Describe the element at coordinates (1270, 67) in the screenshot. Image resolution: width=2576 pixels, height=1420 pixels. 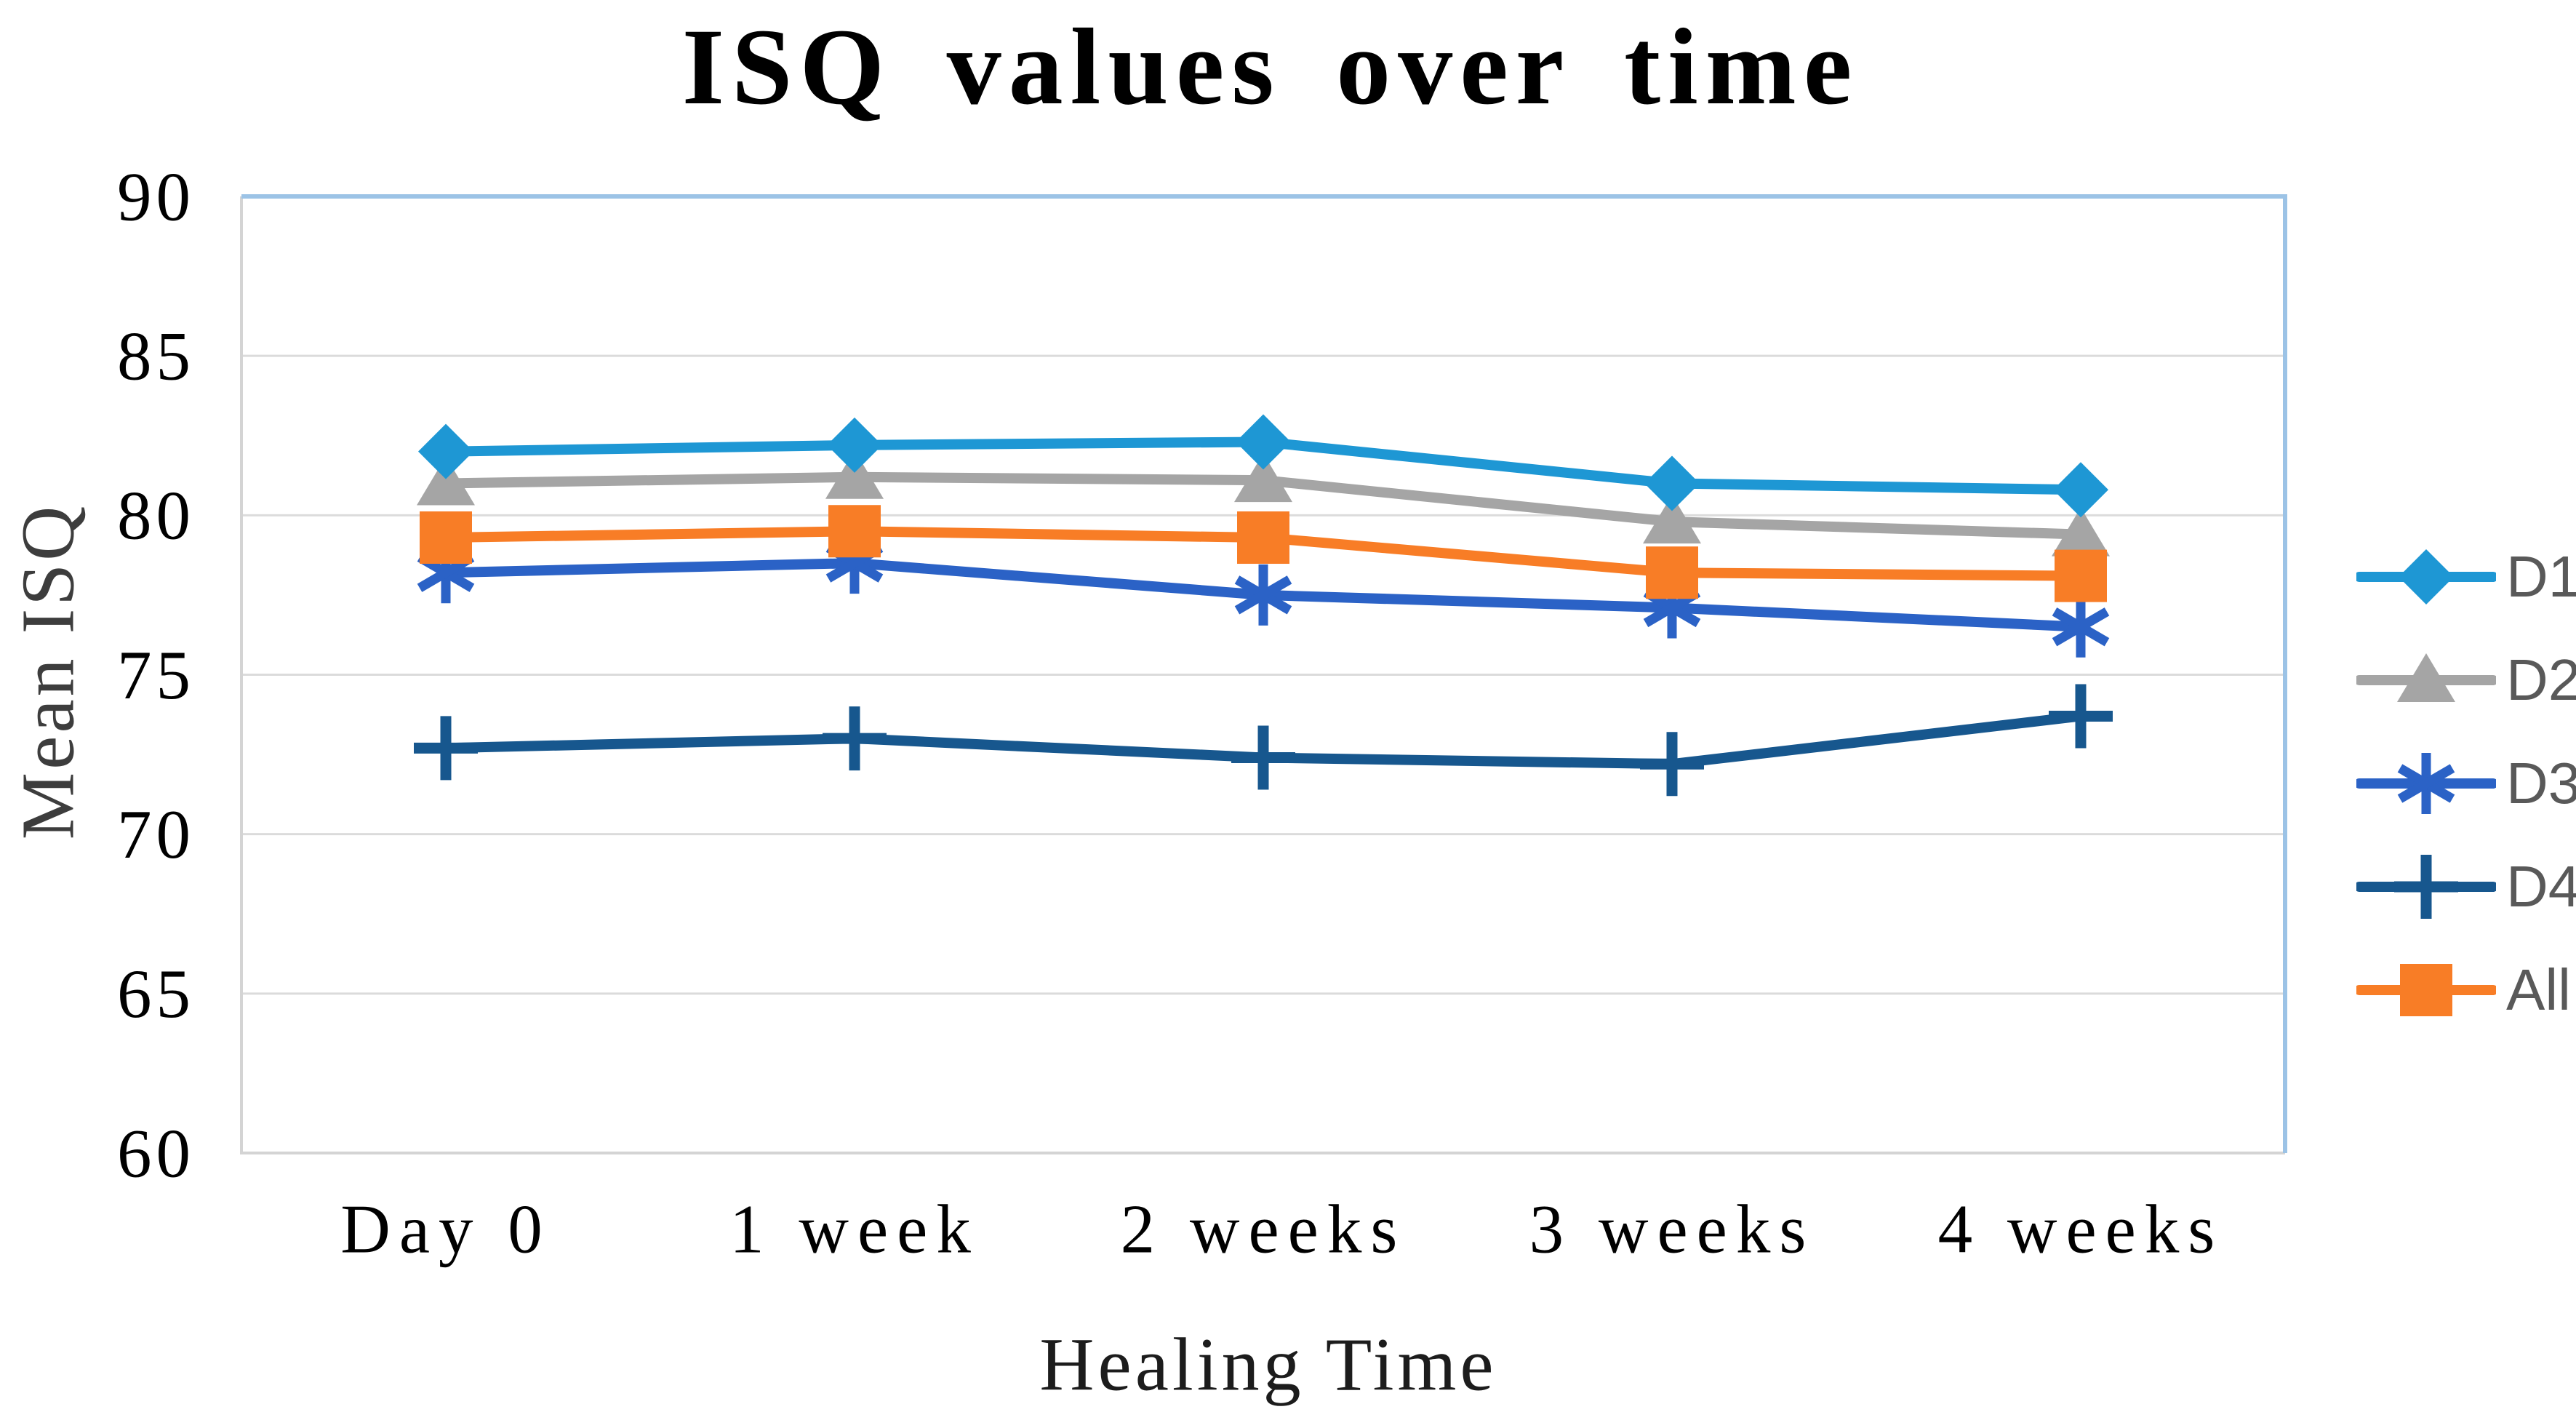
I see `chart-title: ISQ values over time` at that location.